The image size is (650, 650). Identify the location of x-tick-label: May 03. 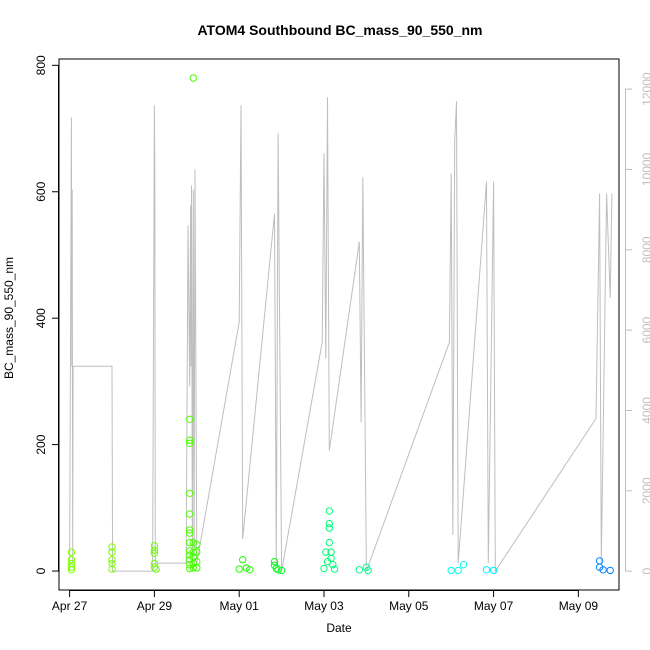
(324, 606).